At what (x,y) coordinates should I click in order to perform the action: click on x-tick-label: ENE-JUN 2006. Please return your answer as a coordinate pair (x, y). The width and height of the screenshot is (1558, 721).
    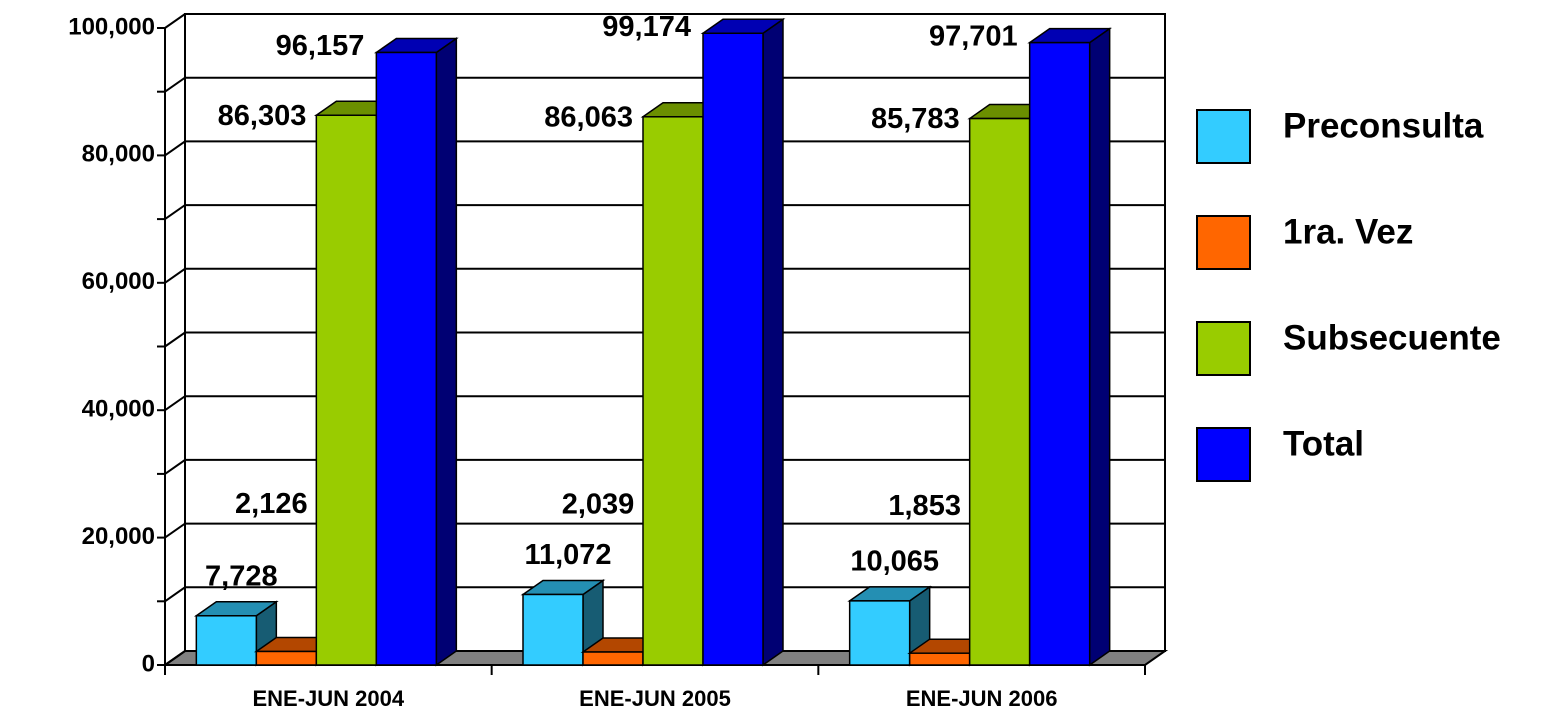
    Looking at the image, I should click on (982, 698).